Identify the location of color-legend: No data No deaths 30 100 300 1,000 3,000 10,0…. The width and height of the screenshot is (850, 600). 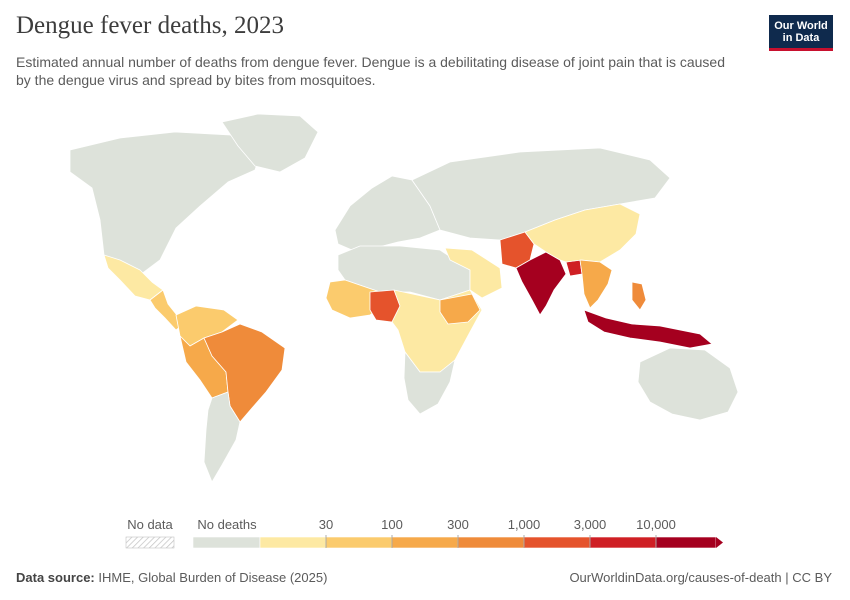
(424, 533).